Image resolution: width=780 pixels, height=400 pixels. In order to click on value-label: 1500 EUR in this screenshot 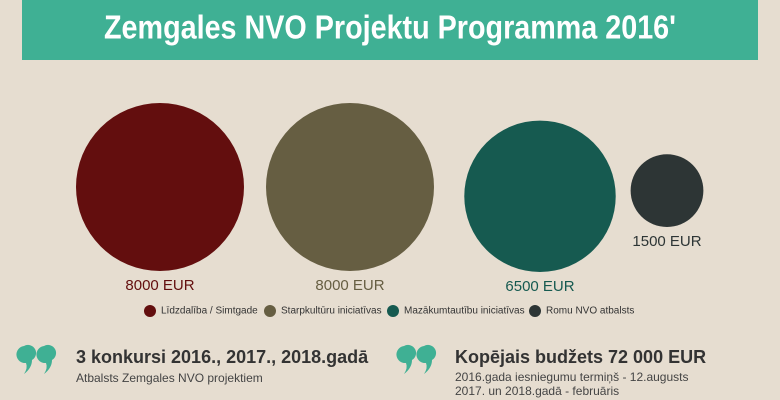, I will do `click(666, 241)`.